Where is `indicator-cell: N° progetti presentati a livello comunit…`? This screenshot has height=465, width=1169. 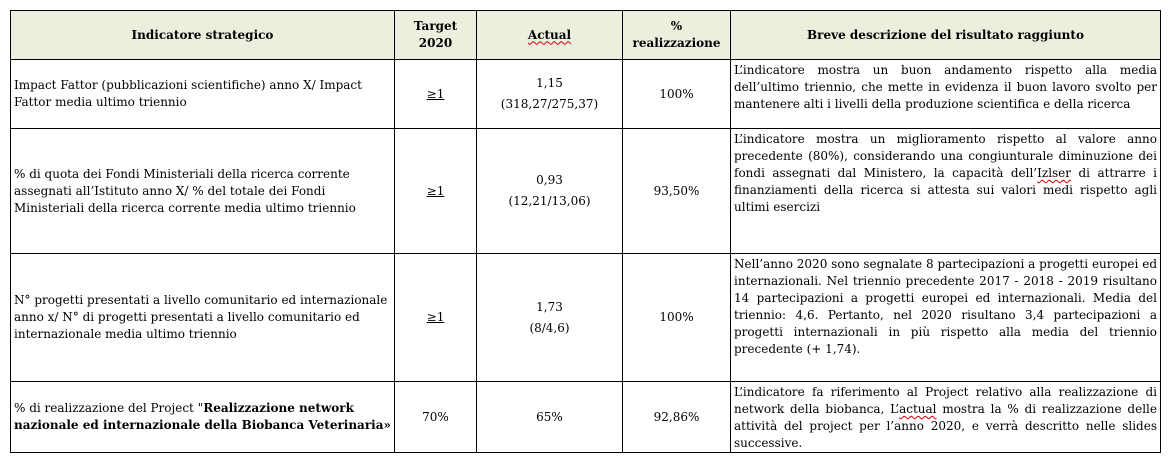
indicator-cell: N° progetti presentati a livello comunit… is located at coordinates (202, 317).